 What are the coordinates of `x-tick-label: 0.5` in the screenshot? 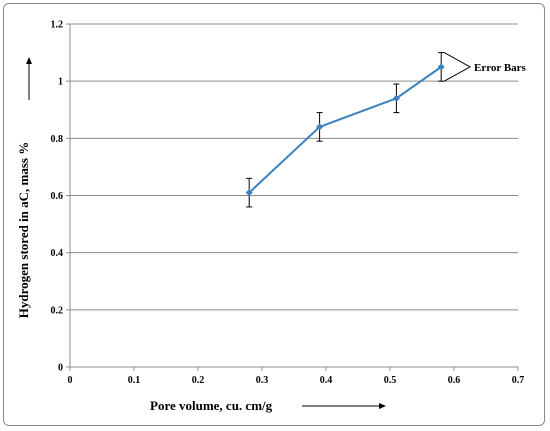 It's located at (390, 380).